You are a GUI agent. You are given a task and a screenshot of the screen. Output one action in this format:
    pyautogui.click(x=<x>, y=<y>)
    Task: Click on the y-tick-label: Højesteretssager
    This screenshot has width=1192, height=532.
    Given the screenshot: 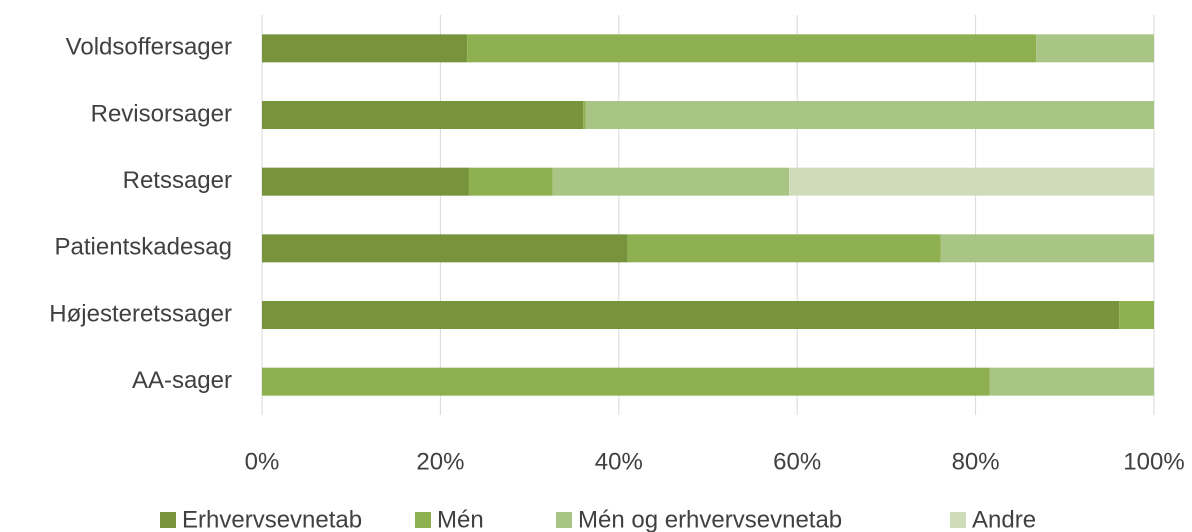 What is the action you would take?
    pyautogui.click(x=140, y=313)
    